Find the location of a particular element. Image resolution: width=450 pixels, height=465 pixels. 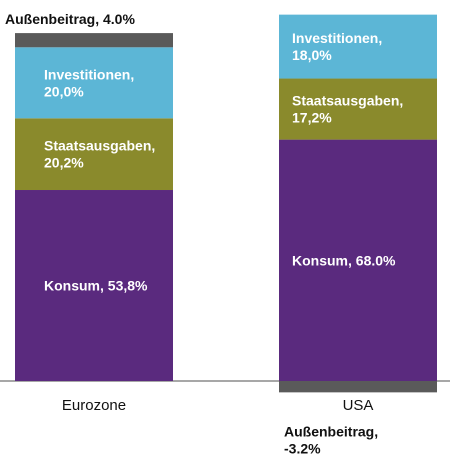

bar-segment-eurozone-staatsausgaben is located at coordinates (94, 154).